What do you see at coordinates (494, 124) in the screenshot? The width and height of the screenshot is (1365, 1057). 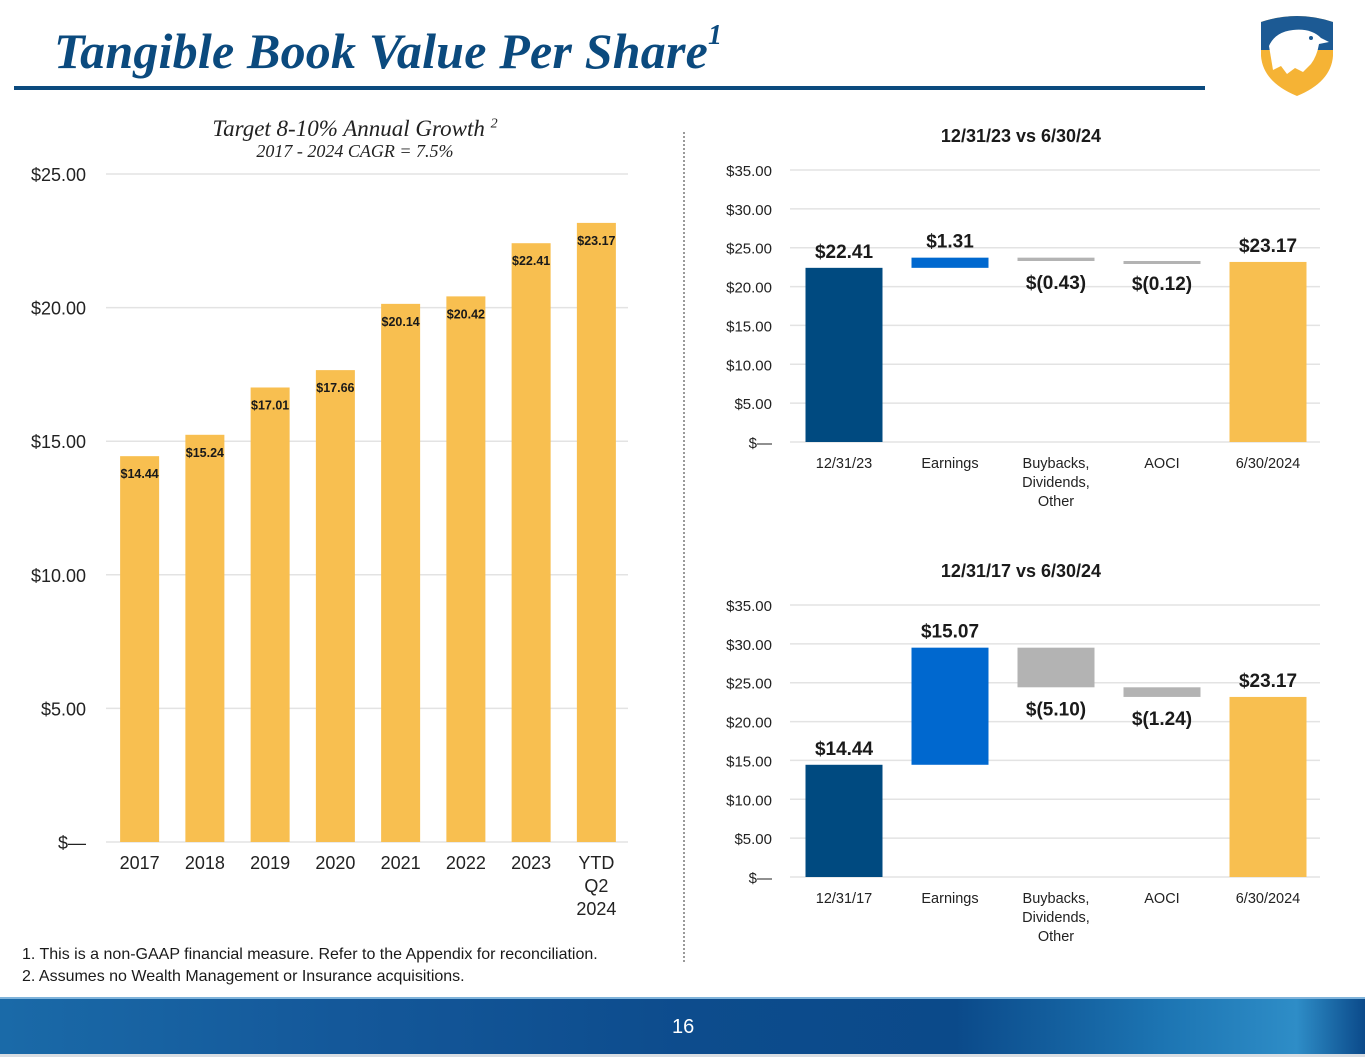 I see `left-chart-footnote-marker: 2` at bounding box center [494, 124].